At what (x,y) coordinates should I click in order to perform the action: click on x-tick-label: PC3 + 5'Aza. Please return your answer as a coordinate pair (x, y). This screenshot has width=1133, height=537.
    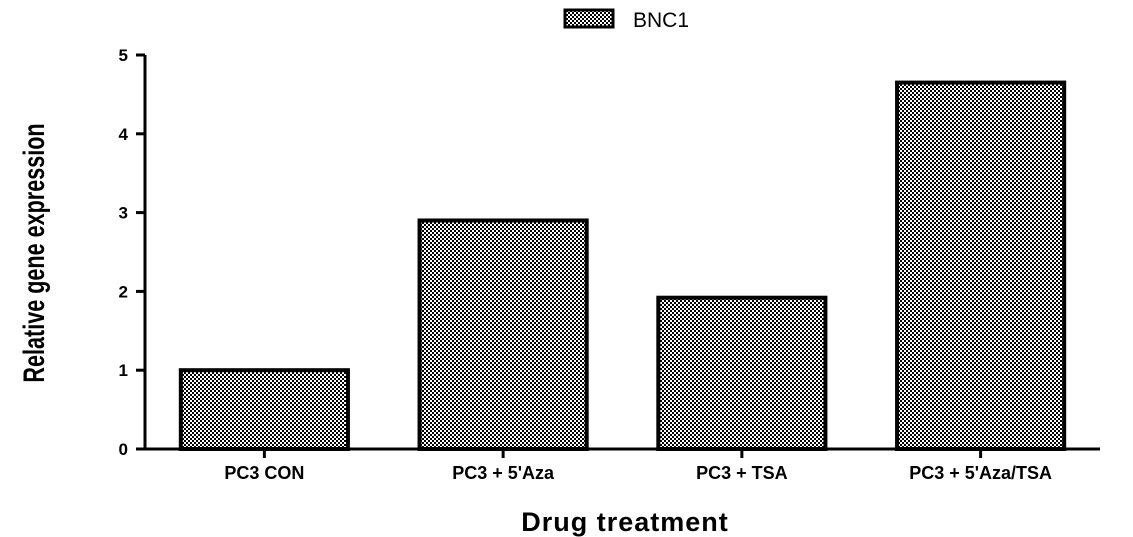
    Looking at the image, I should click on (503, 473).